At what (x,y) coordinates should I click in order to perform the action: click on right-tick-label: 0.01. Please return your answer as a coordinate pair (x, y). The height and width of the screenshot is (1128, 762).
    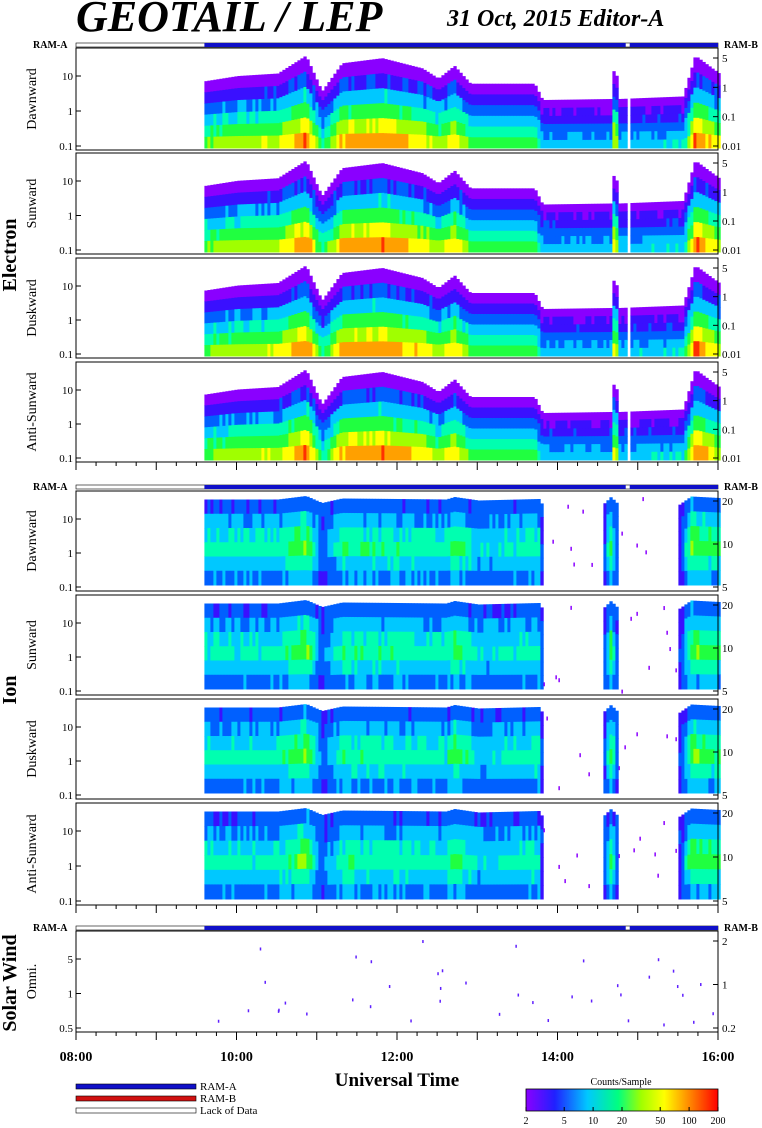
    Looking at the image, I should click on (731, 147).